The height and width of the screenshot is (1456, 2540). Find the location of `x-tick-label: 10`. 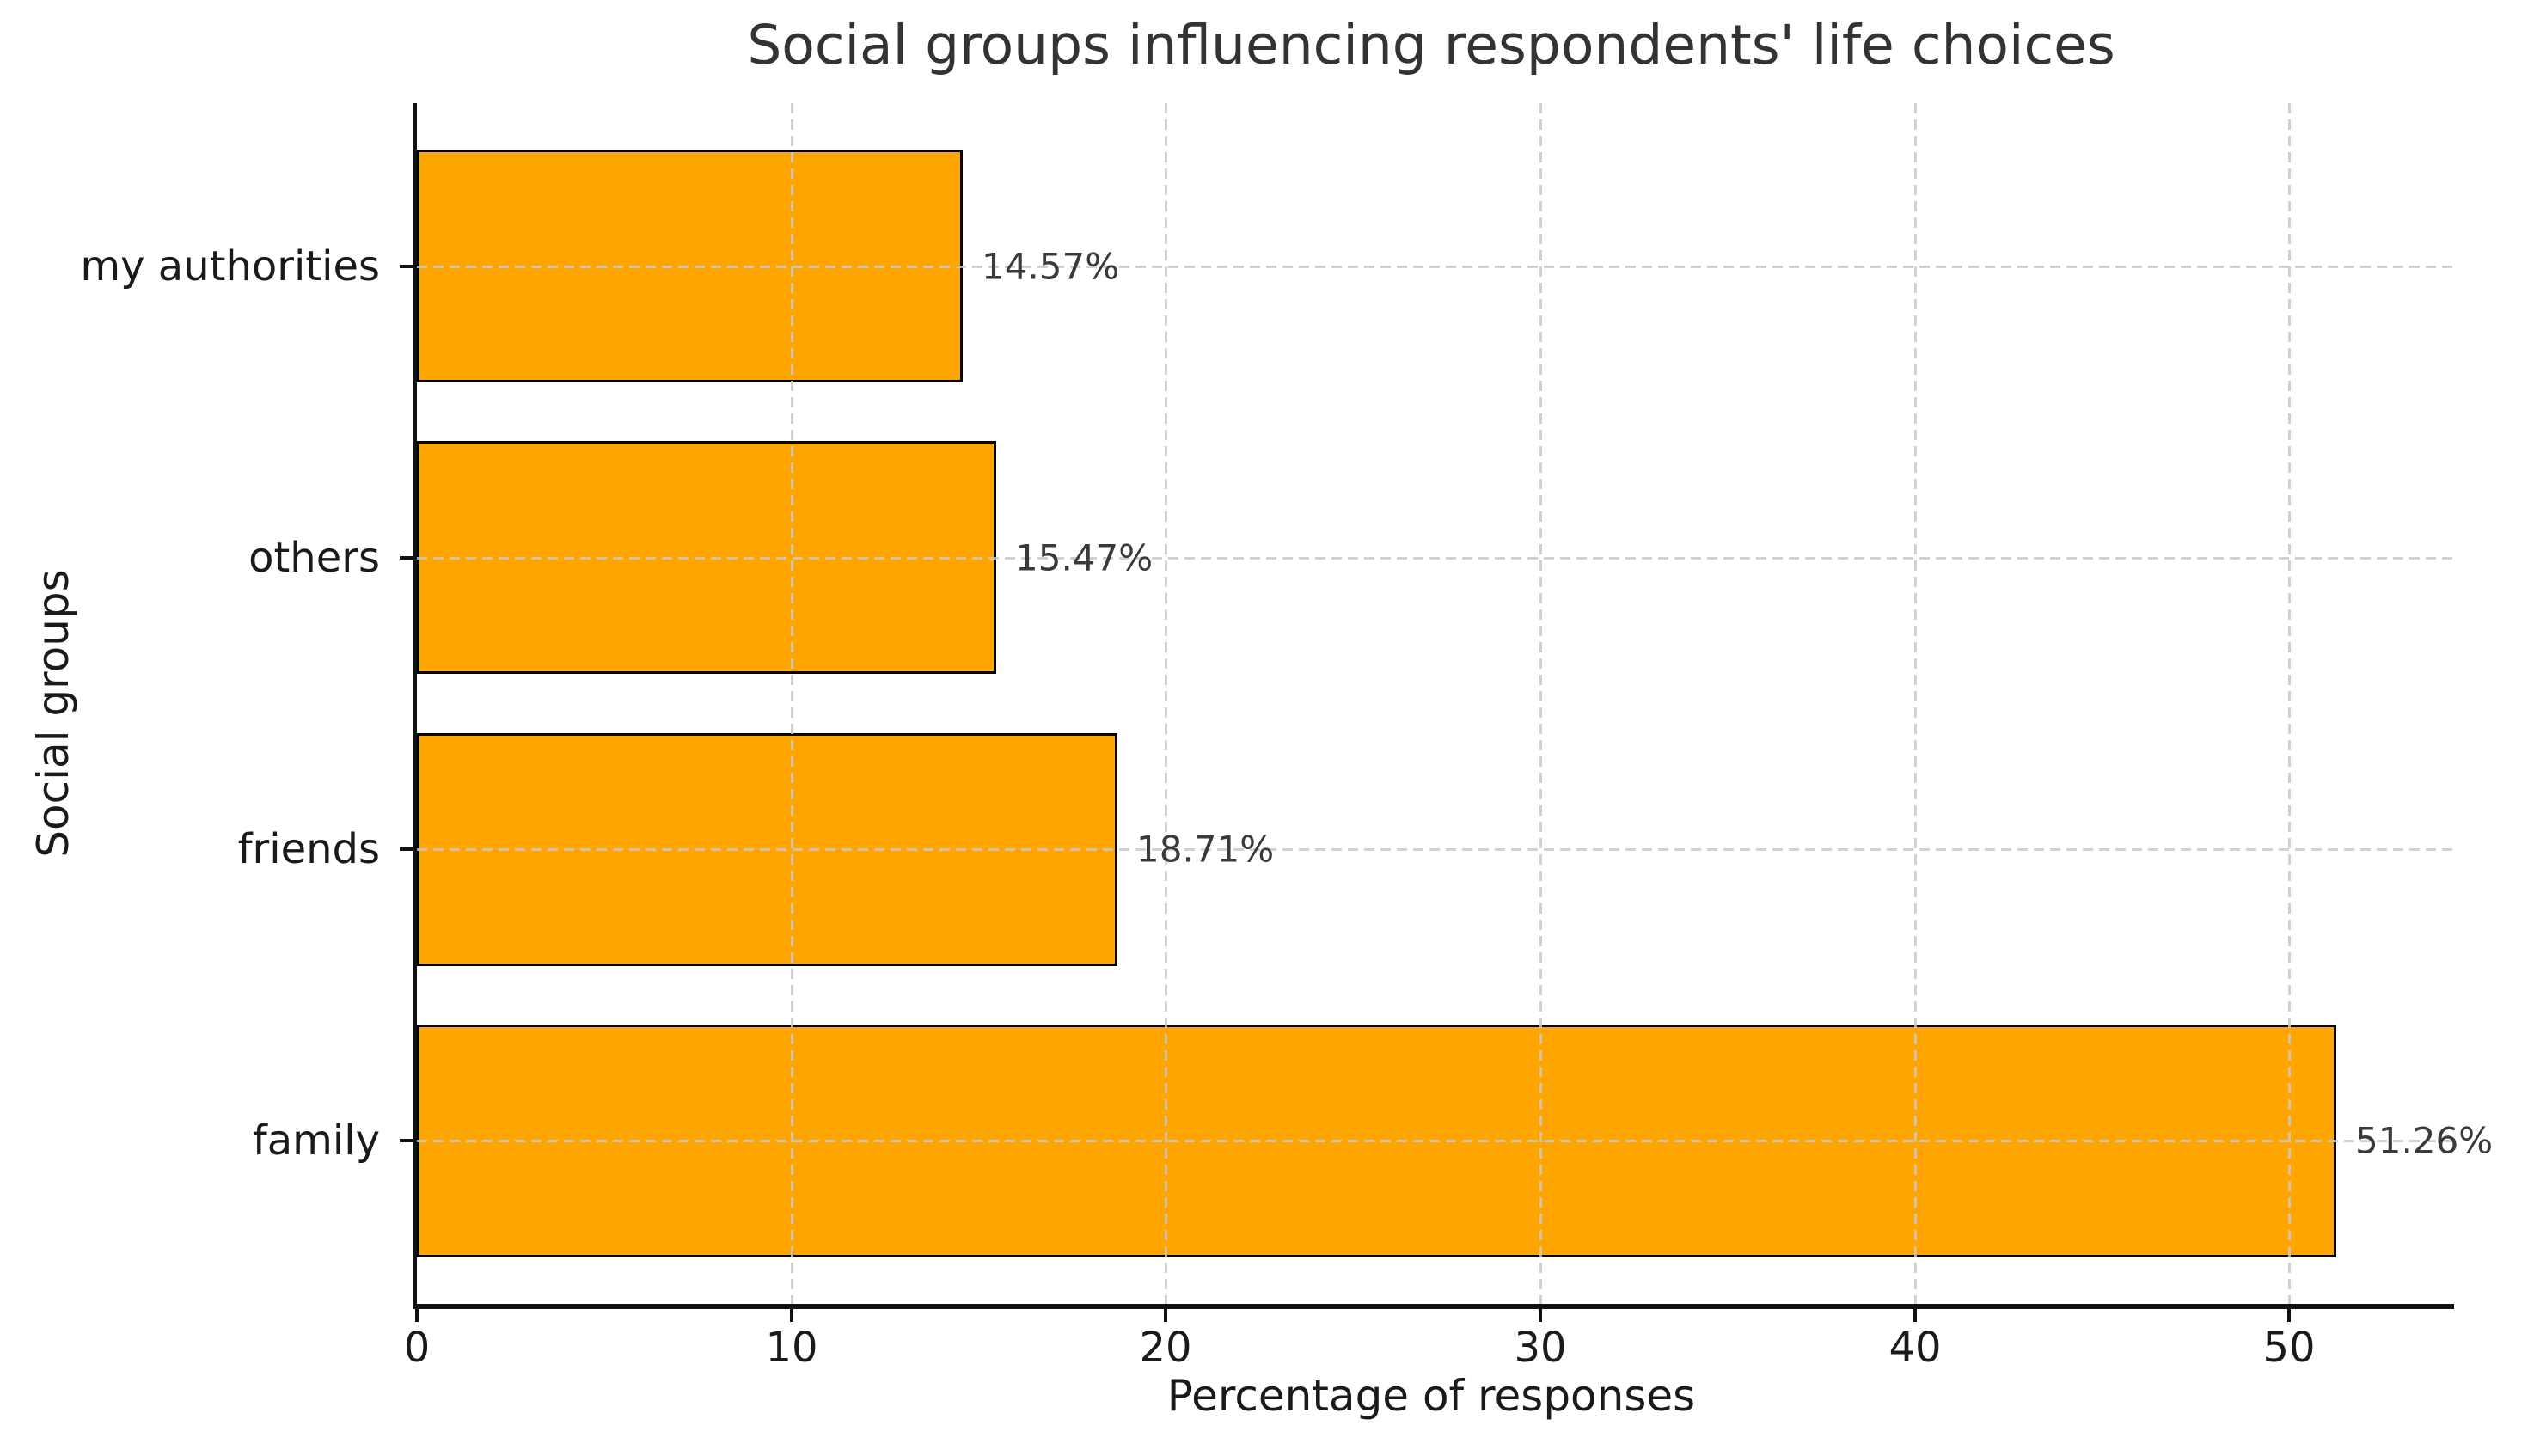

x-tick-label: 10 is located at coordinates (791, 1348).